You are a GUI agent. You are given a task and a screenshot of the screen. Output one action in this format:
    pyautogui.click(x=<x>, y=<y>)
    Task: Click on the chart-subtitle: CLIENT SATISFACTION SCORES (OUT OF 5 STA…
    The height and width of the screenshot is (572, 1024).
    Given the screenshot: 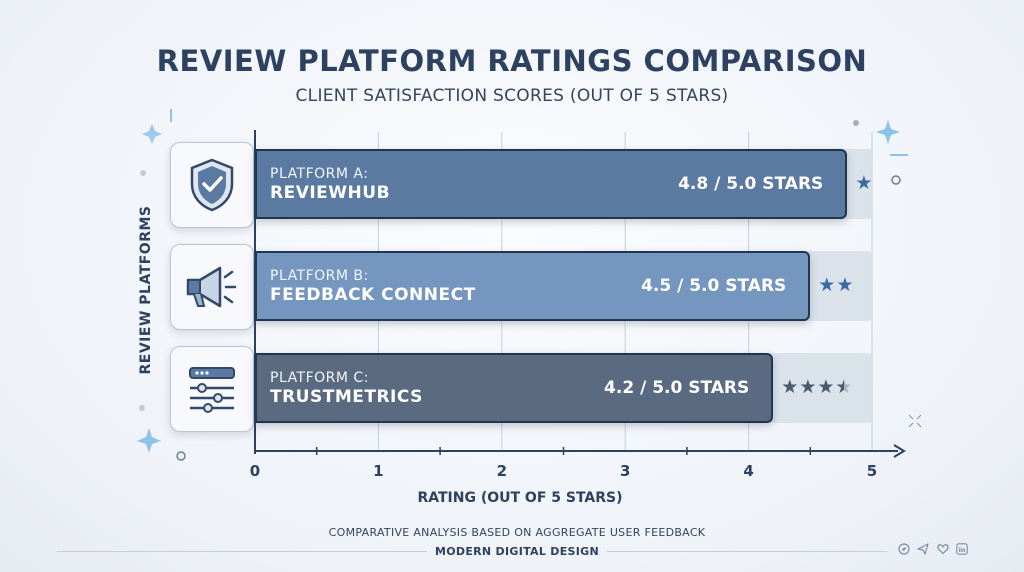 What is the action you would take?
    pyautogui.click(x=512, y=96)
    